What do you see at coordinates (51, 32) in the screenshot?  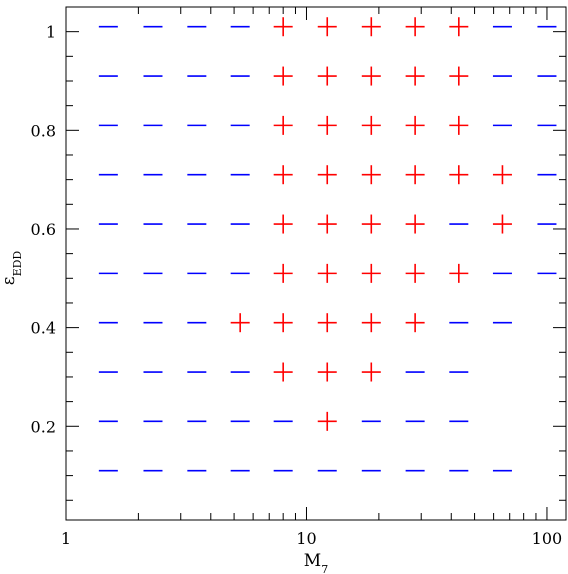 I see `y-tick-label: 1` at bounding box center [51, 32].